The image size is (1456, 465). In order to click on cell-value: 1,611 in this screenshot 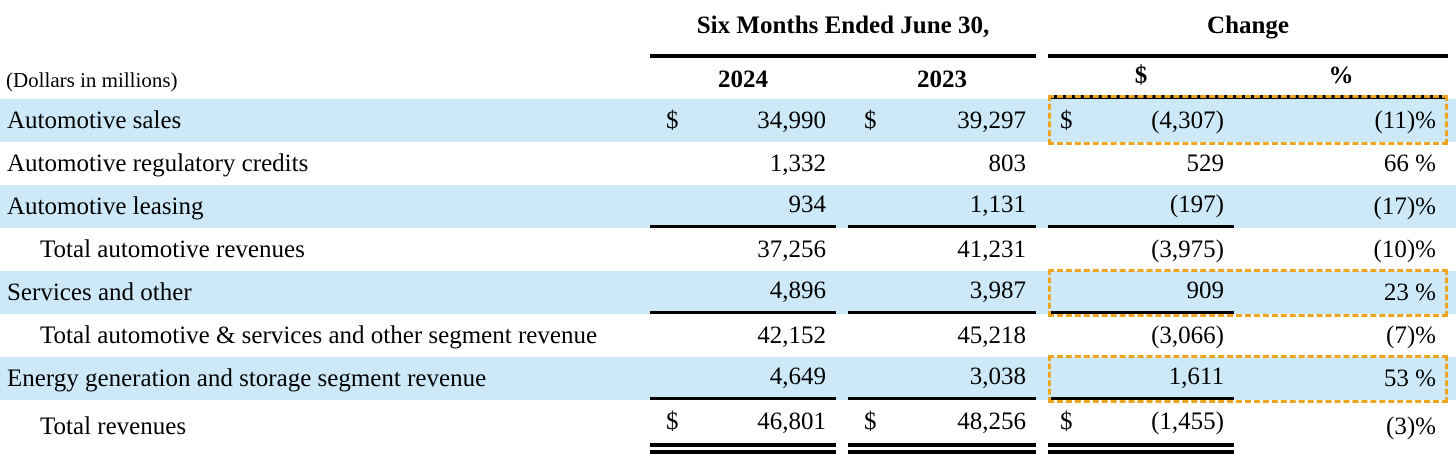, I will do `click(1196, 376)`.